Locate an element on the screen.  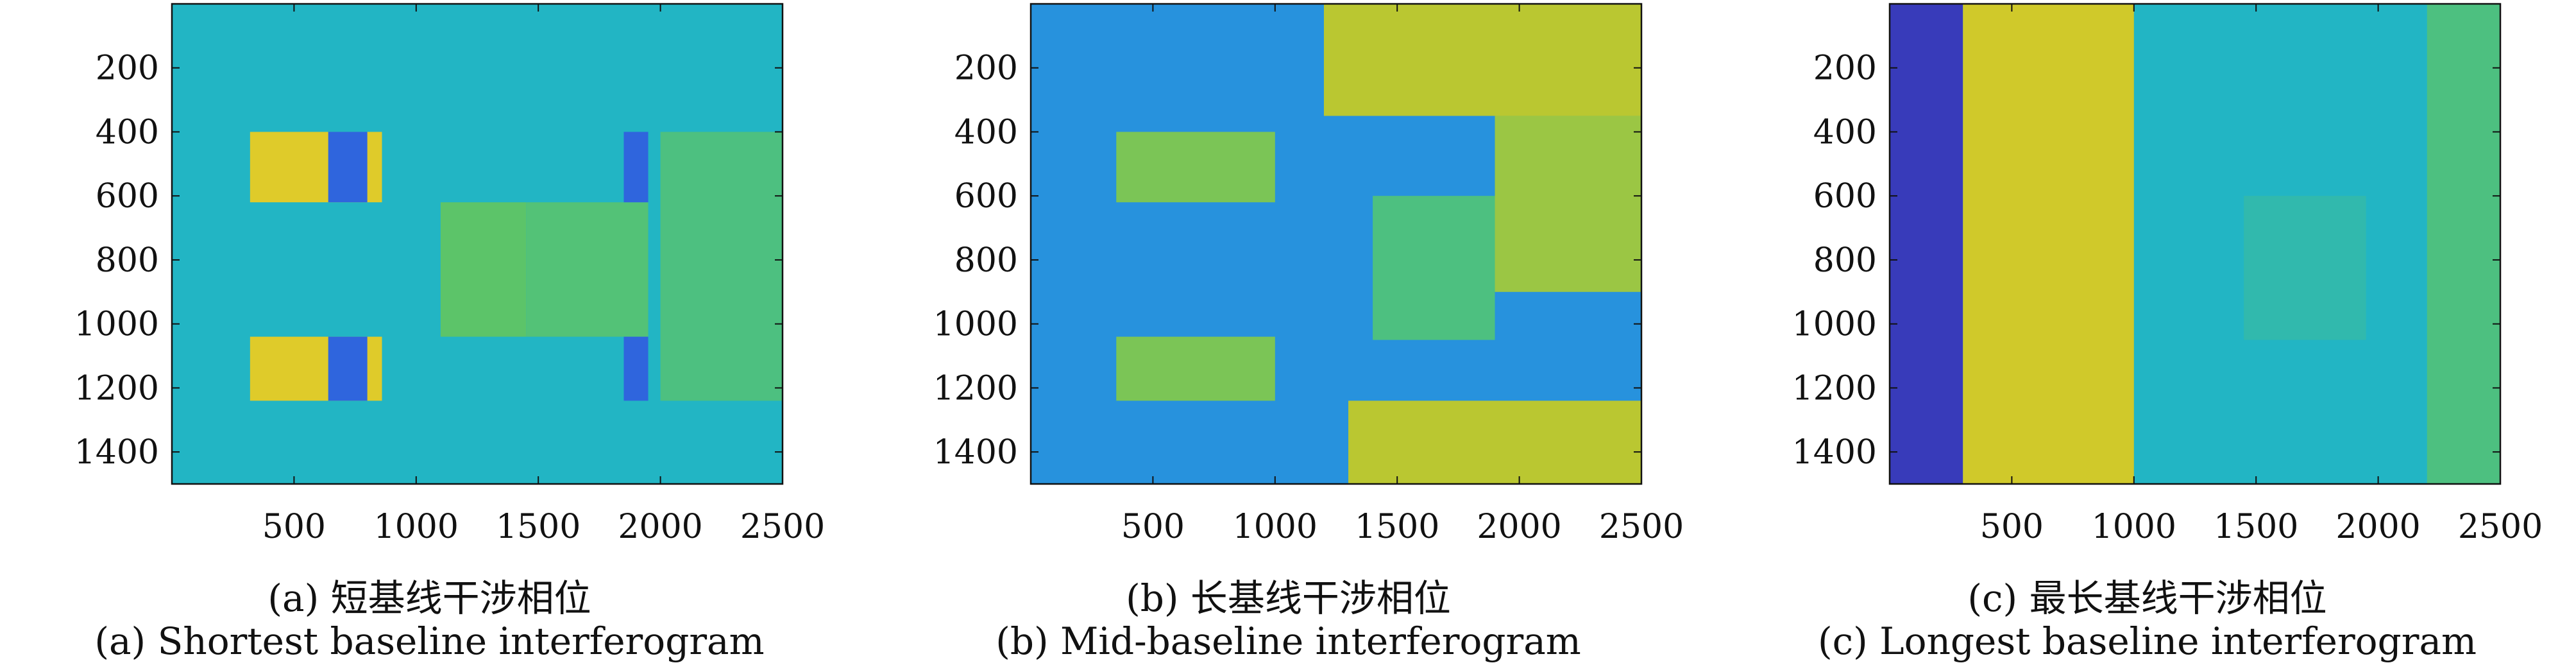
caption-zh: (a) 短基线干涉相位 is located at coordinates (429, 598).